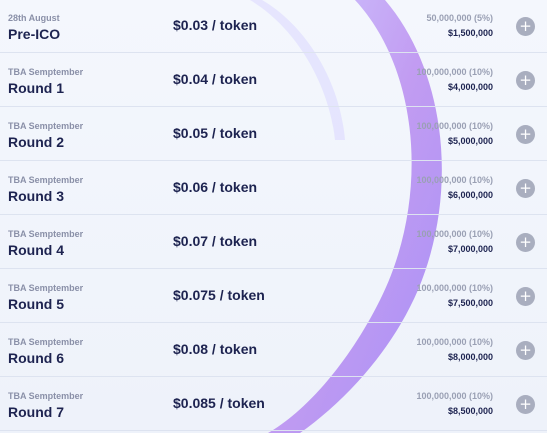 This screenshot has height=433, width=547. What do you see at coordinates (215, 187) in the screenshot?
I see `round-price: $0.06 / token` at bounding box center [215, 187].